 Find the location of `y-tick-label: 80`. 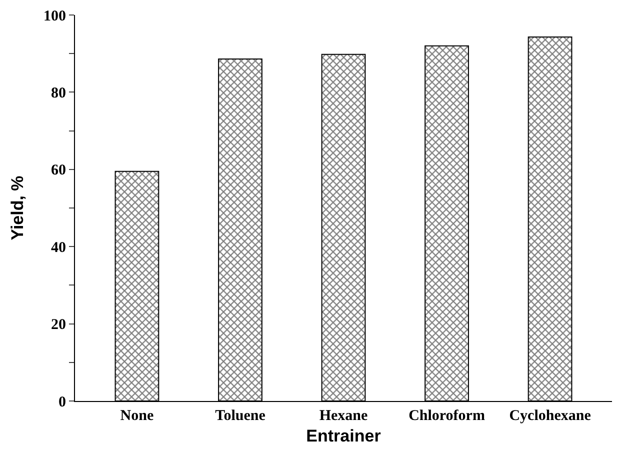

y-tick-label: 80 is located at coordinates (58, 93).